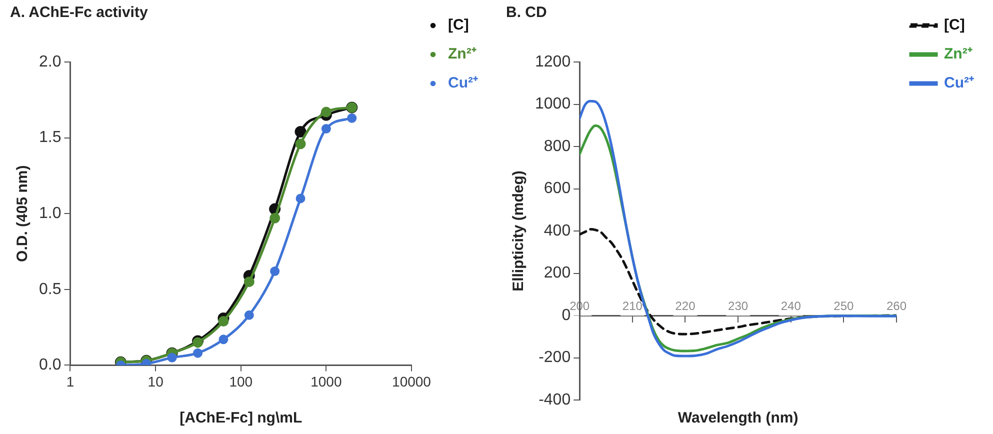 This screenshot has width=993, height=434. I want to click on y-tick-label: 0.5, so click(50, 289).